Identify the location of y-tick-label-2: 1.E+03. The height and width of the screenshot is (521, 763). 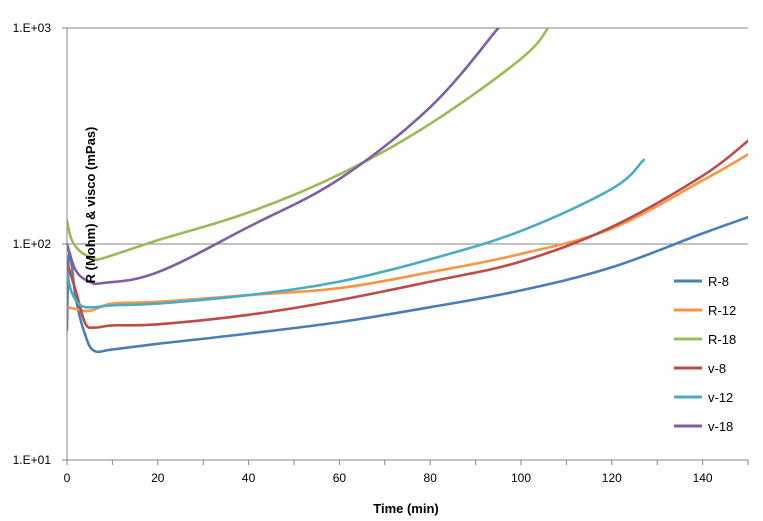
(32, 28).